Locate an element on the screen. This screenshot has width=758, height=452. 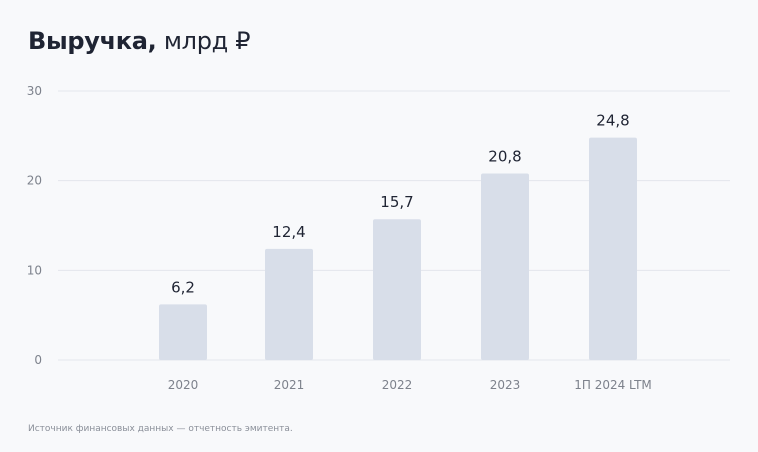
y-tick-label: 0 is located at coordinates (38, 360).